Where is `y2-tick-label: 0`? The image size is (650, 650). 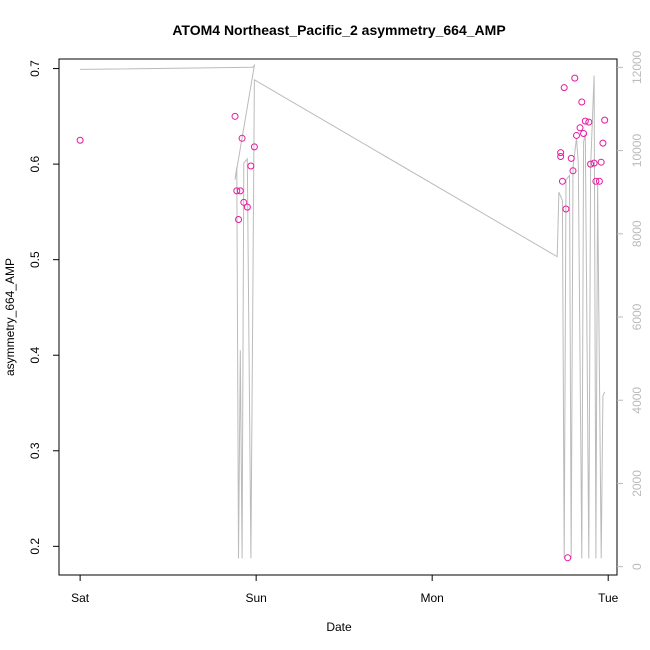
y2-tick-label: 0 is located at coordinates (637, 566).